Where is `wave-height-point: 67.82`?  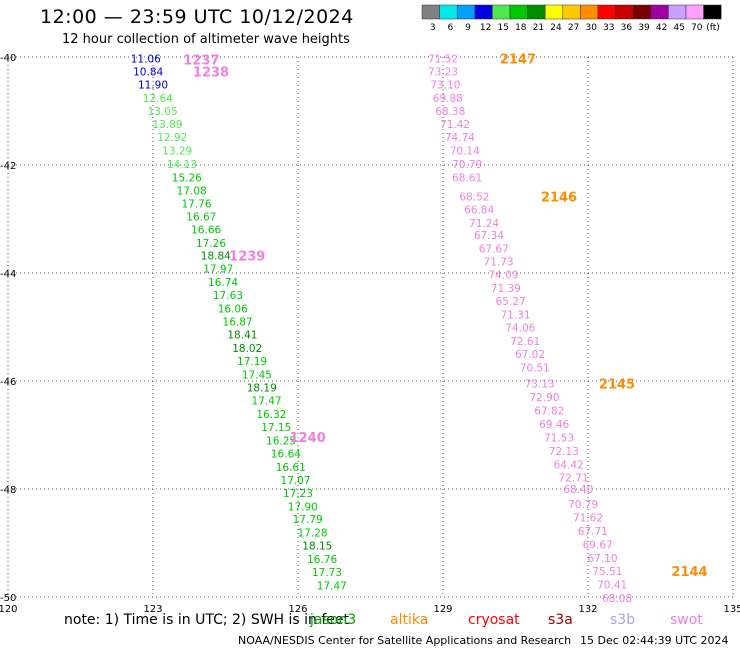
wave-height-point: 67.82 is located at coordinates (549, 412).